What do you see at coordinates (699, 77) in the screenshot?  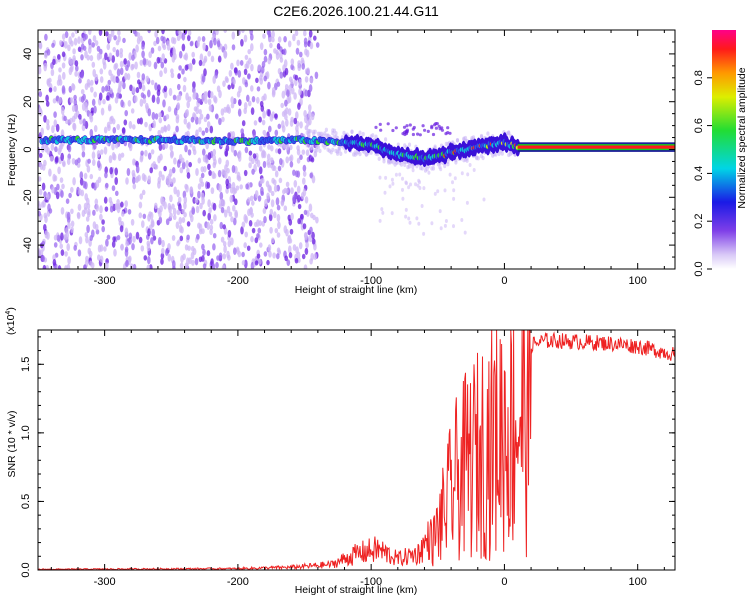 I see `colorbar-tick-label: 0.8` at bounding box center [699, 77].